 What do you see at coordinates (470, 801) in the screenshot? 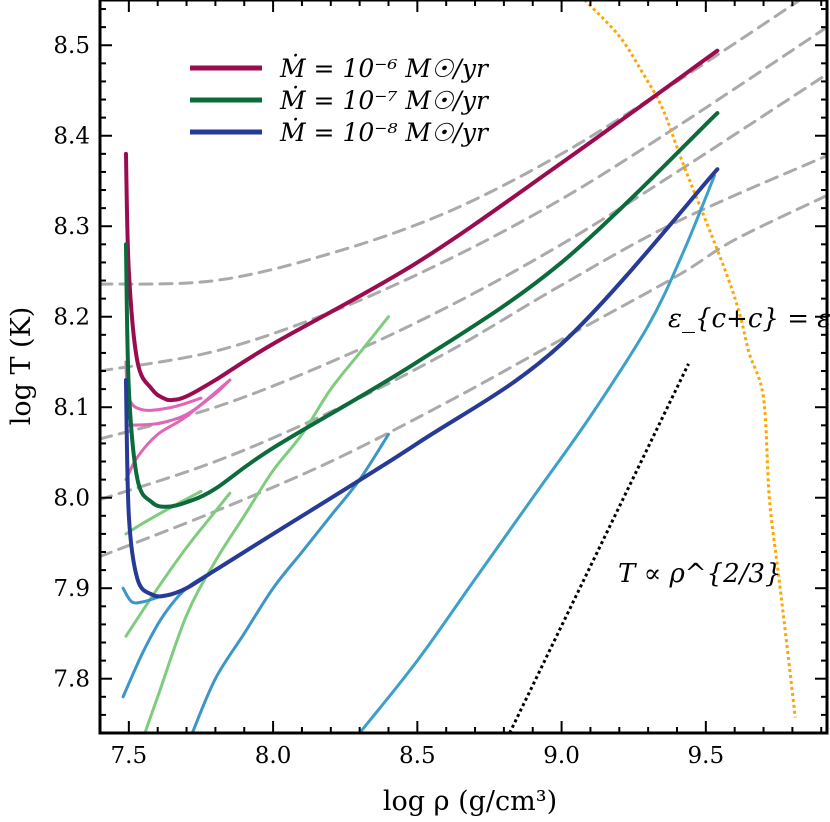
I see `x-axis-label: log ρ (g/cm³)` at bounding box center [470, 801].